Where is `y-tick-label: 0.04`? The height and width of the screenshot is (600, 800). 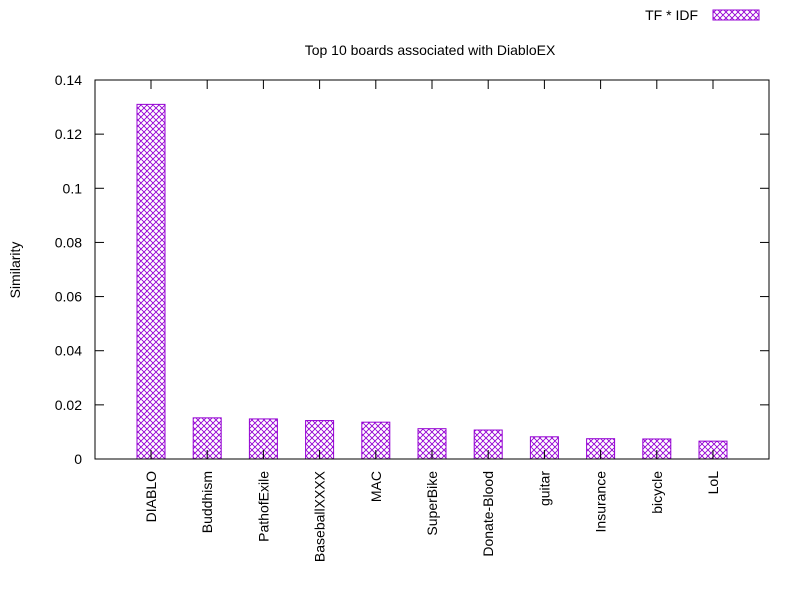
y-tick-label: 0.04 is located at coordinates (68, 351).